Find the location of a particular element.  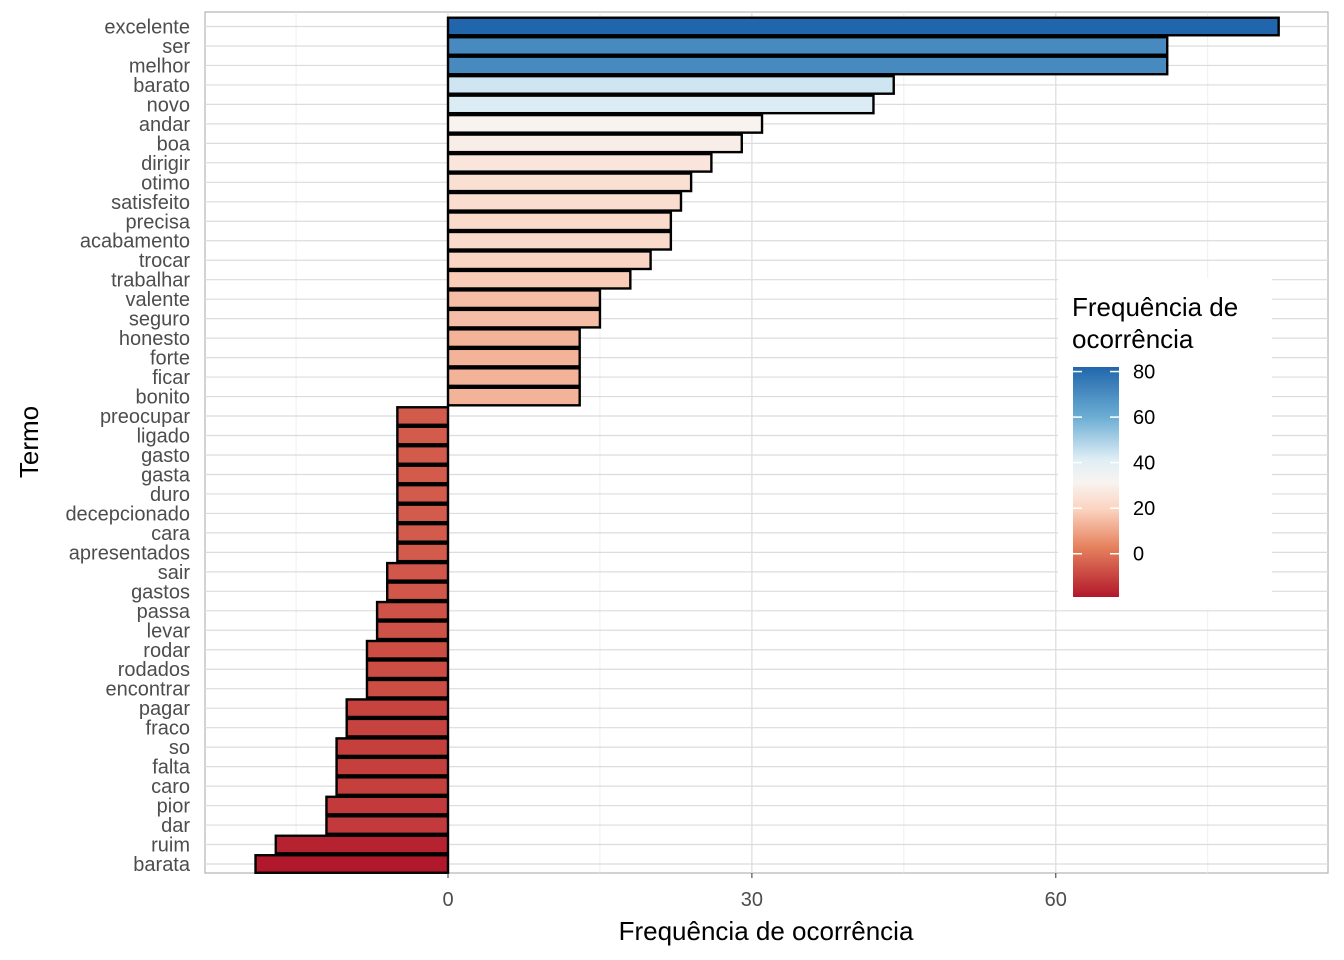

legend-tick-label: 0 is located at coordinates (1138, 555).